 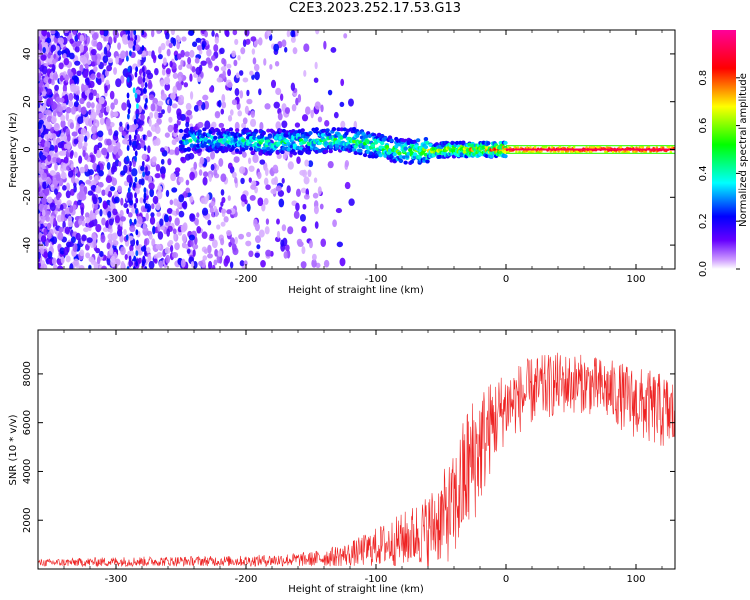 I want to click on colorbar-tick-label: 0.8, so click(x=703, y=78).